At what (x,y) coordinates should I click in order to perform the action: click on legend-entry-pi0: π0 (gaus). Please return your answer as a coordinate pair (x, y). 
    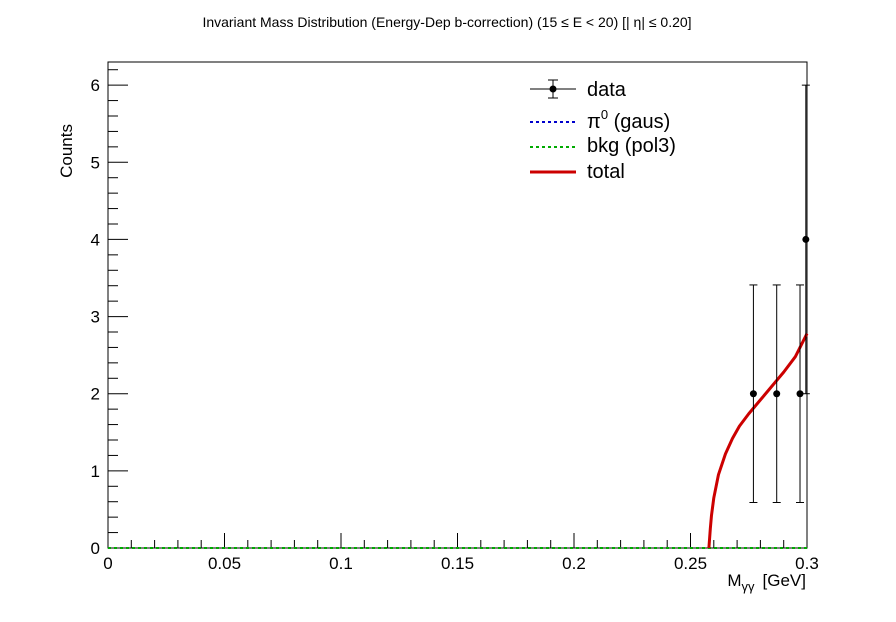
    Looking at the image, I should click on (600, 120).